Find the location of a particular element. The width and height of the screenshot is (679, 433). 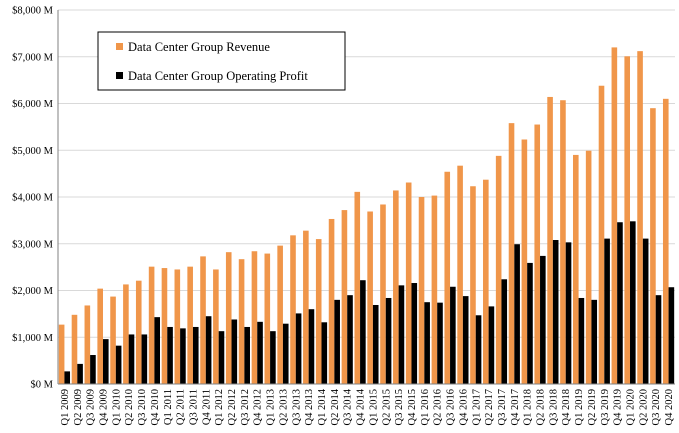

x-tick-label: Q1 2015 is located at coordinates (373, 407).